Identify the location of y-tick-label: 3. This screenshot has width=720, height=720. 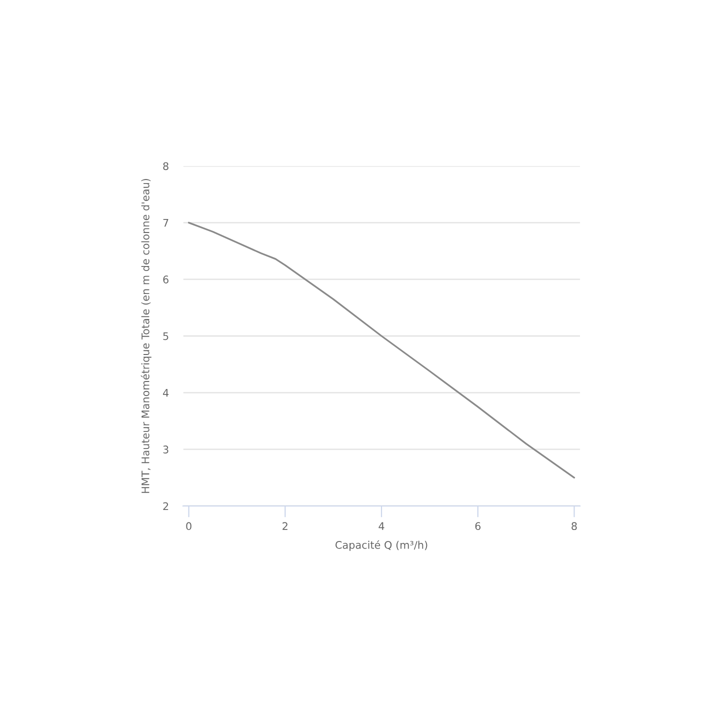
(165, 450).